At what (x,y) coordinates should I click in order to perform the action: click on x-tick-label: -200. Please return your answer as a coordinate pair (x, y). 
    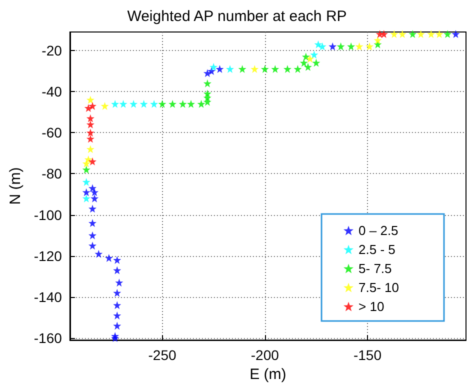
    Looking at the image, I should click on (265, 355).